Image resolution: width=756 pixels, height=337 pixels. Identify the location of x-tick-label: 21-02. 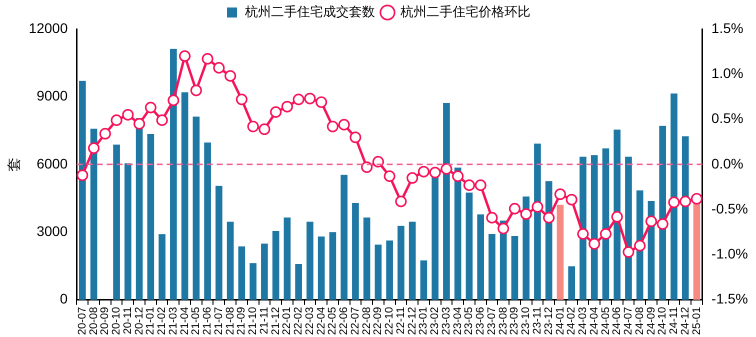
(162, 321).